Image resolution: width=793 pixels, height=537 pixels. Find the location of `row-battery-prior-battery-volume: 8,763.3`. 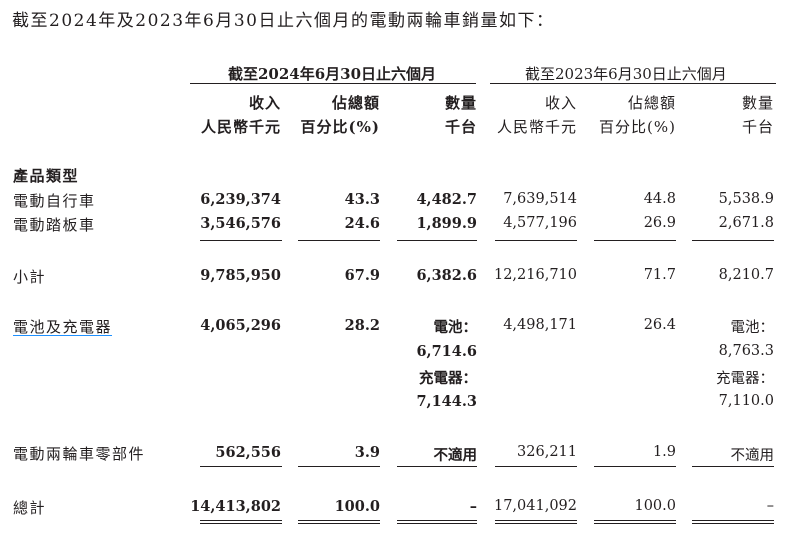

row-battery-prior-battery-volume: 8,763.3 is located at coordinates (746, 351).